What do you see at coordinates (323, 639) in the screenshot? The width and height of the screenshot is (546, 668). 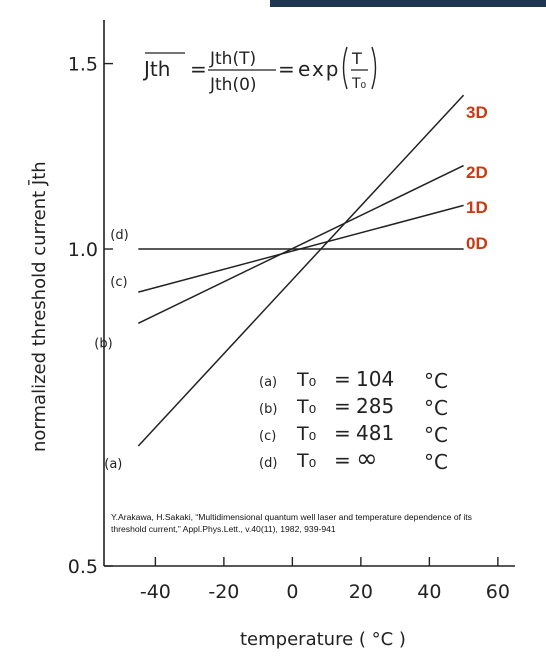 I see `x-axis-title: temperature ( °C )` at bounding box center [323, 639].